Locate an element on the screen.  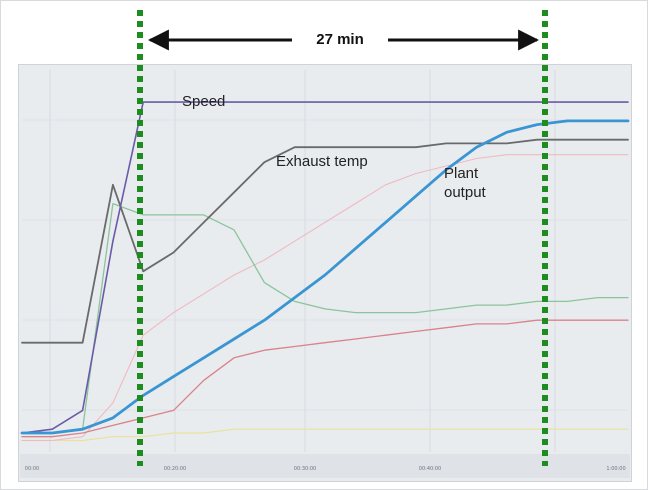
plant-output-label-line2: output is located at coordinates (465, 192).